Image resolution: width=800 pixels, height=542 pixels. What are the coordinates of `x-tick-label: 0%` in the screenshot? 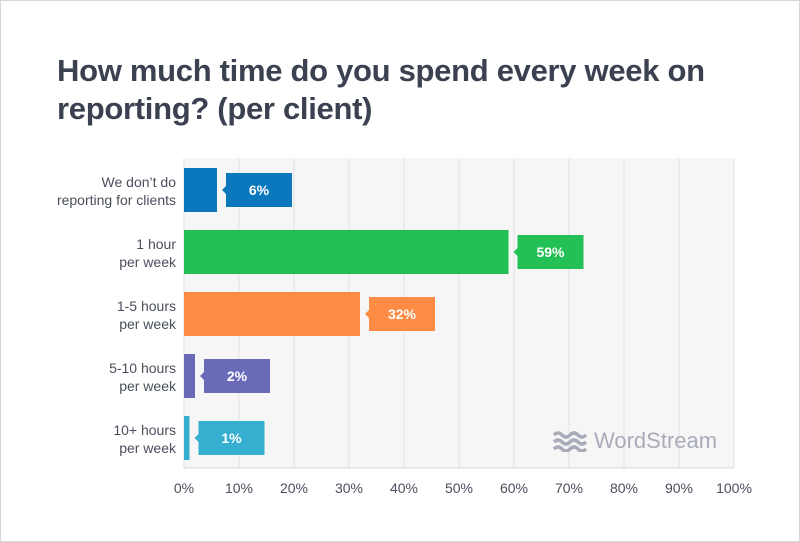 It's located at (184, 488).